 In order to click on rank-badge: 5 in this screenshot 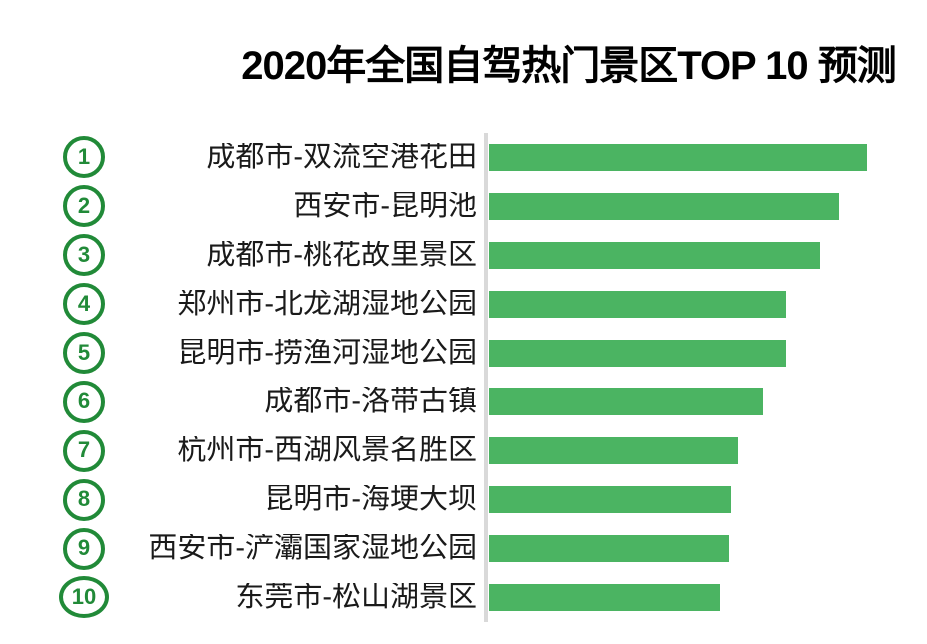, I will do `click(84, 353)`.